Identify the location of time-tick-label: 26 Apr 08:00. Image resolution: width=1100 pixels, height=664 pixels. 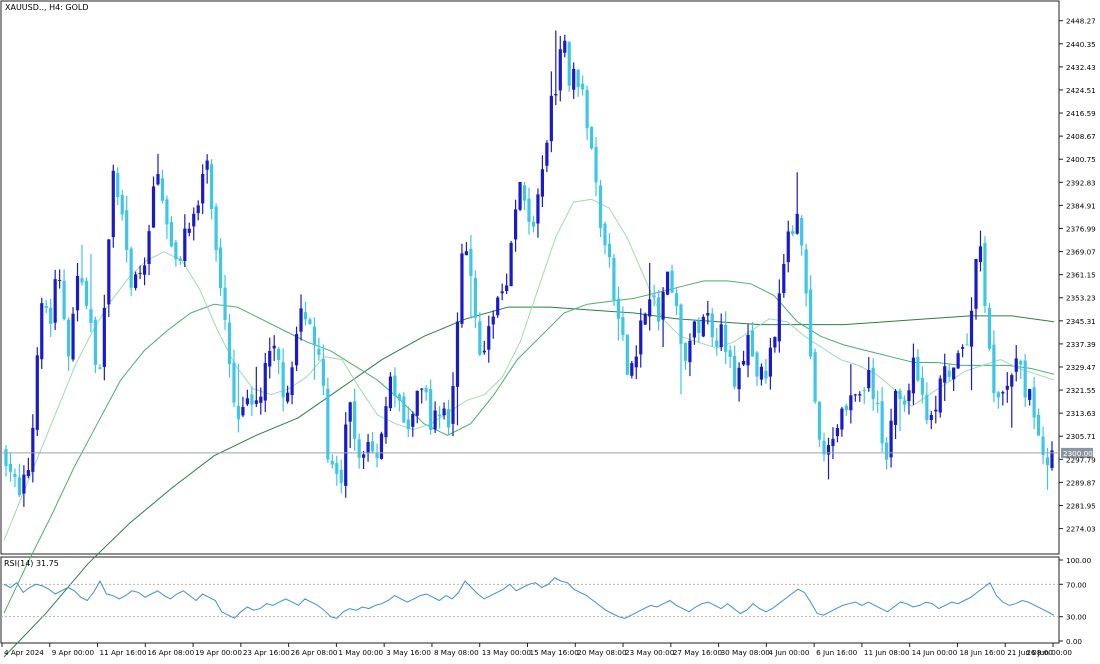
(314, 652).